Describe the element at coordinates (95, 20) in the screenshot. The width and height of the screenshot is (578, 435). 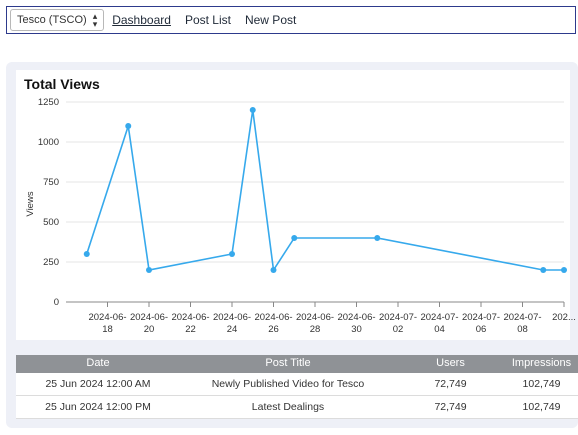
I see `select-caret-icon: ▴ ▾` at that location.